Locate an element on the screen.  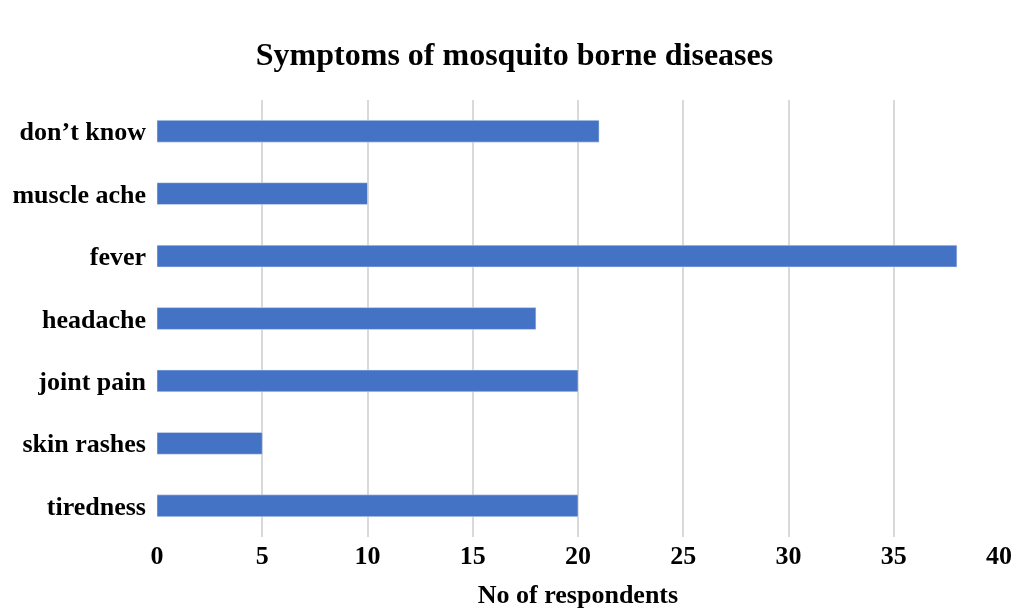
x-tick-label: 30 is located at coordinates (788, 555).